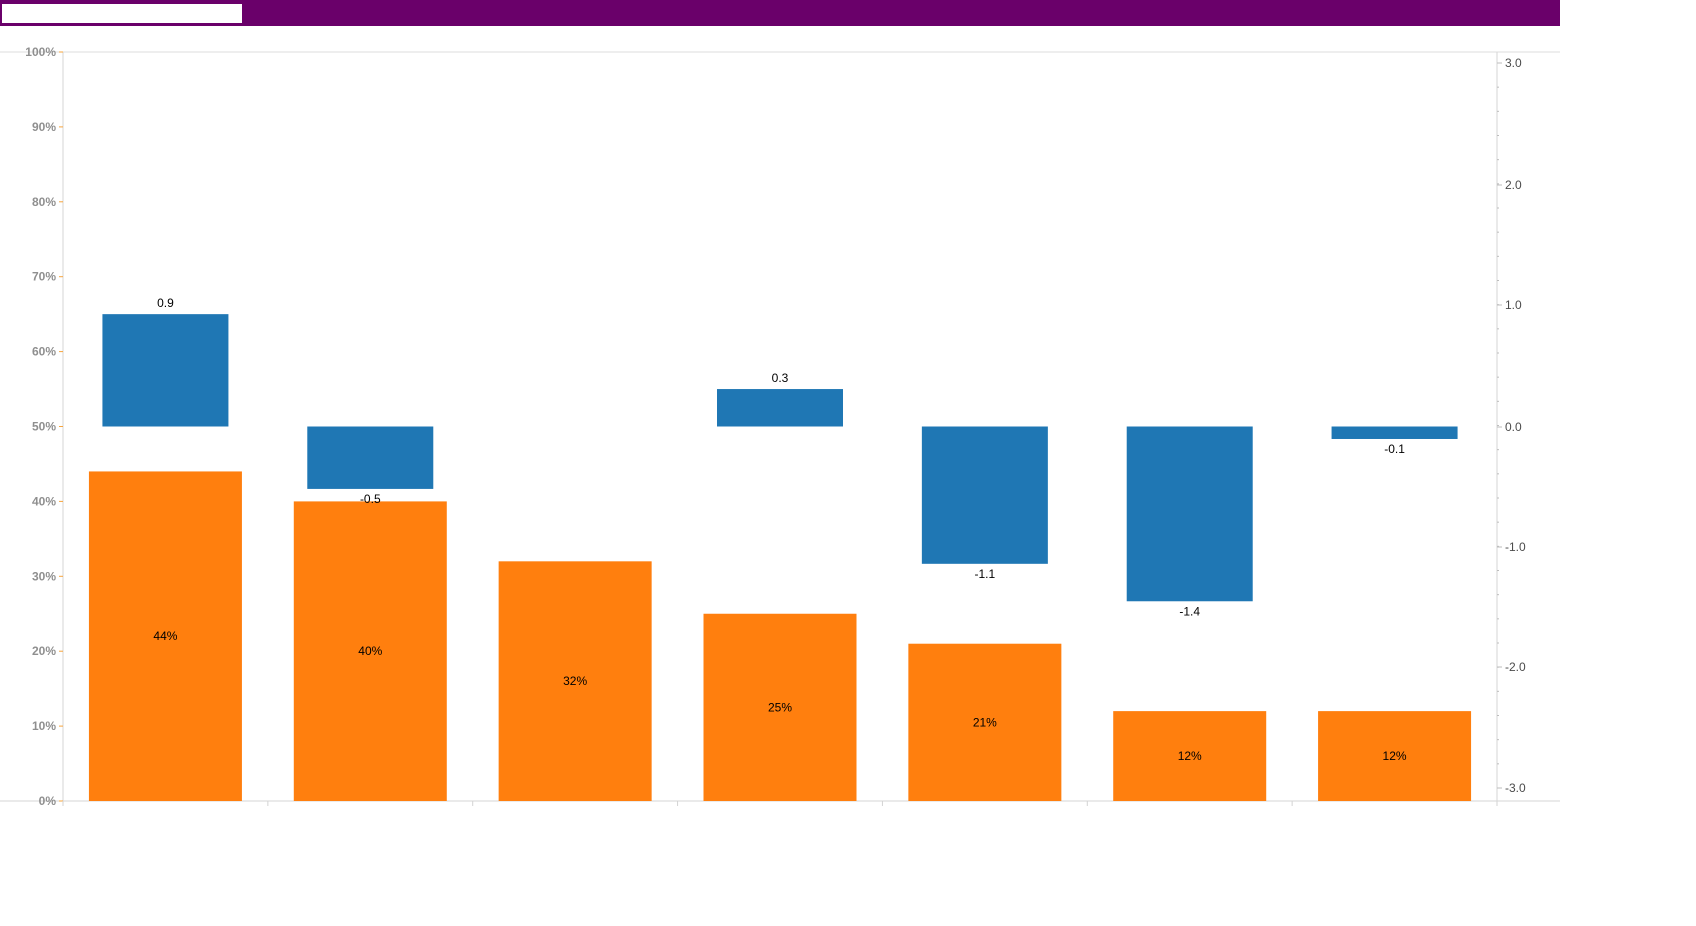  Describe the element at coordinates (985, 574) in the screenshot. I see `blue-bar-label: -1.1` at that location.